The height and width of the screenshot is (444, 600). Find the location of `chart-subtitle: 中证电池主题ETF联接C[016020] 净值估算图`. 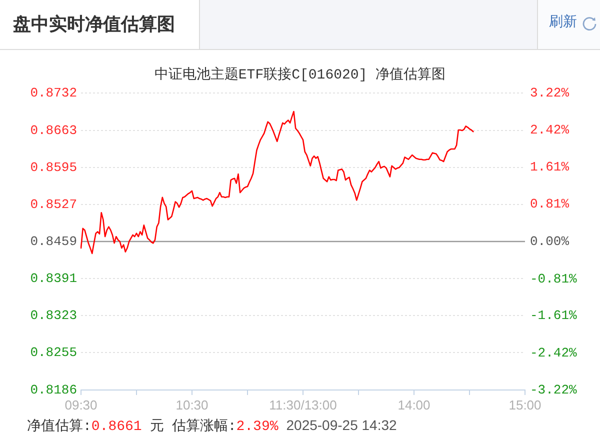

chart-subtitle: 中证电池主题ETF联接C[016020] 净值估算图 is located at coordinates (300, 75).